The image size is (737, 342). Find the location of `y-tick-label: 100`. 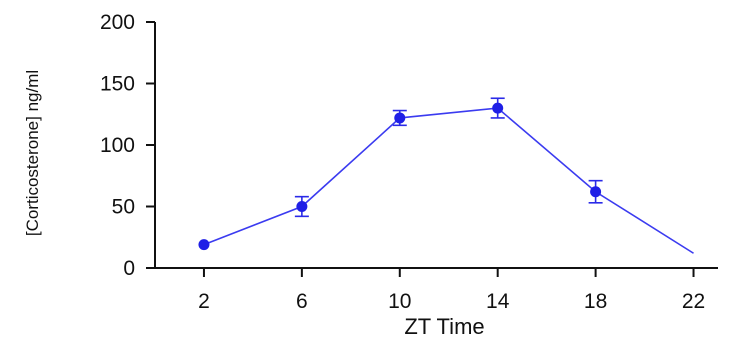

y-tick-label: 100 is located at coordinates (117, 145).